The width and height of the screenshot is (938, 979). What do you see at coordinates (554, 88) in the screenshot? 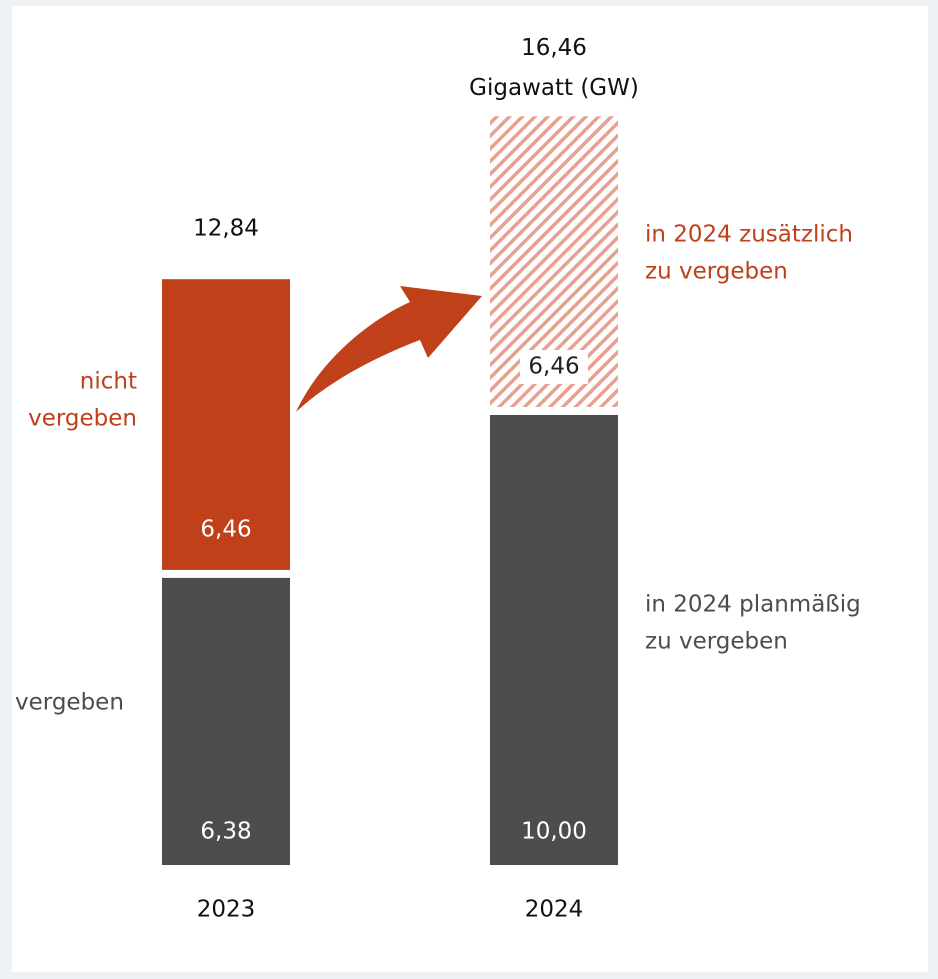
I see `unit-label: Gigawatt (GW)` at bounding box center [554, 88].